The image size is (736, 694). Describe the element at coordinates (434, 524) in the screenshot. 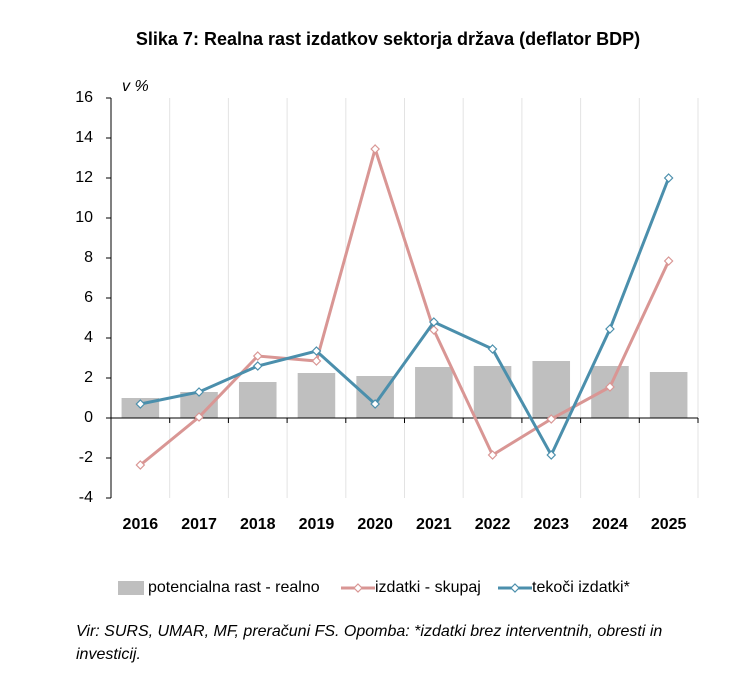

I see `x-tick-label: 2021` at that location.